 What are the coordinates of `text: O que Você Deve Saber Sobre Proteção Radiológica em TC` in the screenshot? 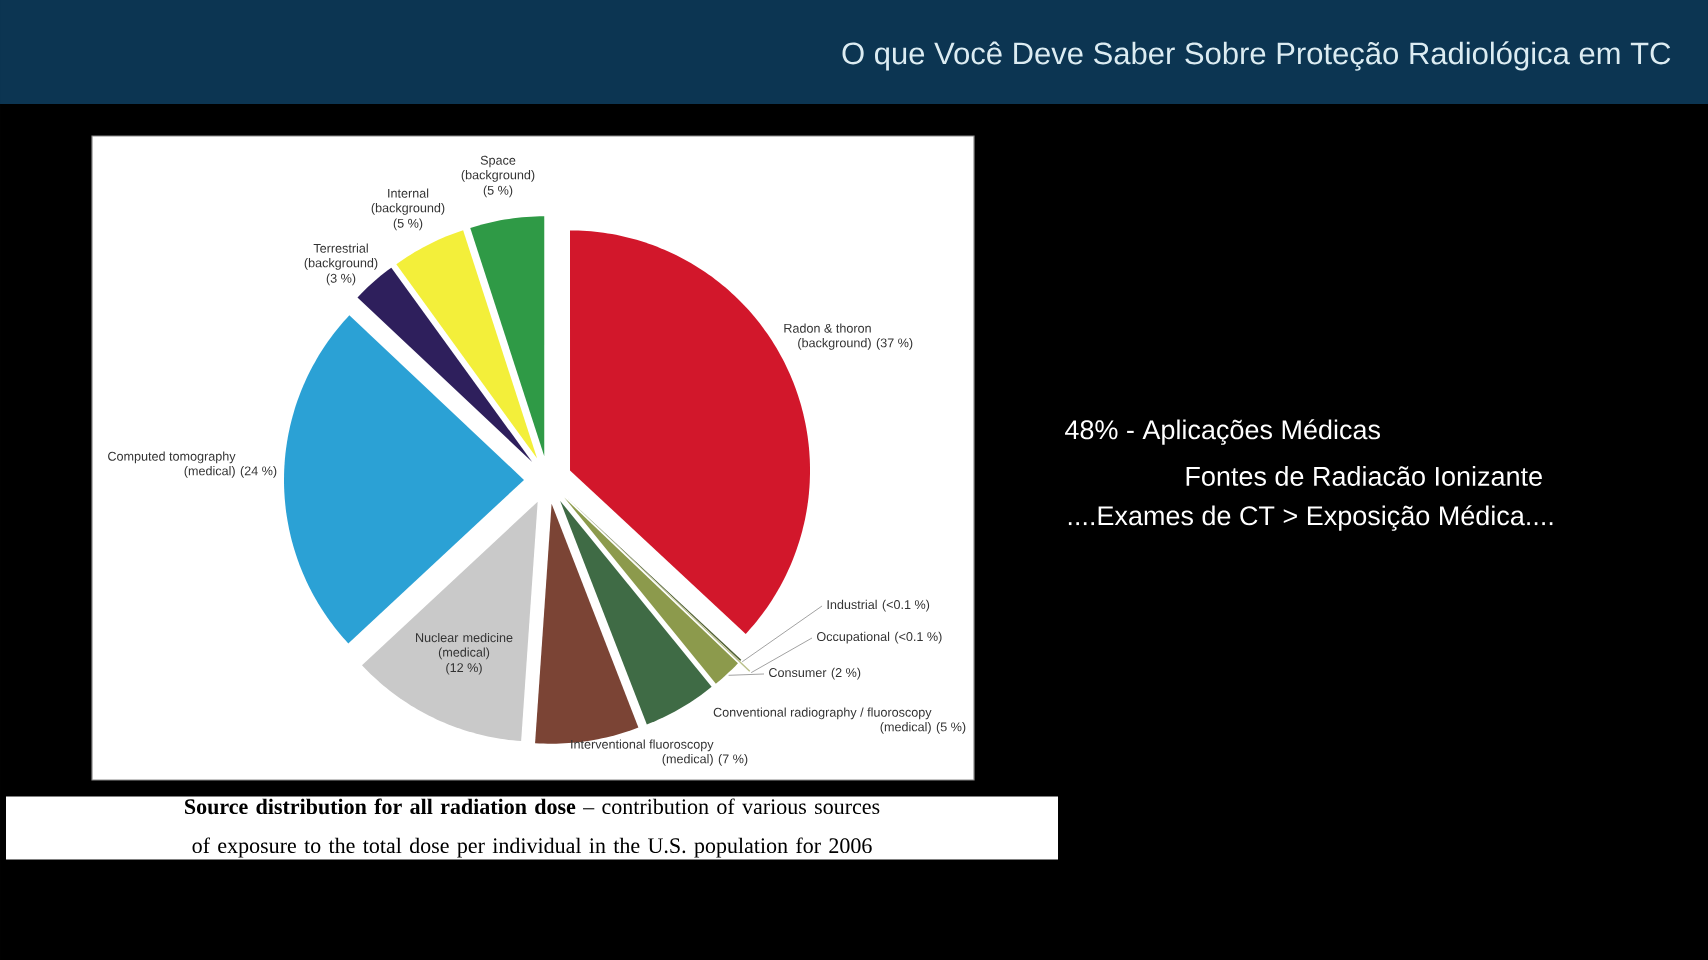 It's located at (1256, 56).